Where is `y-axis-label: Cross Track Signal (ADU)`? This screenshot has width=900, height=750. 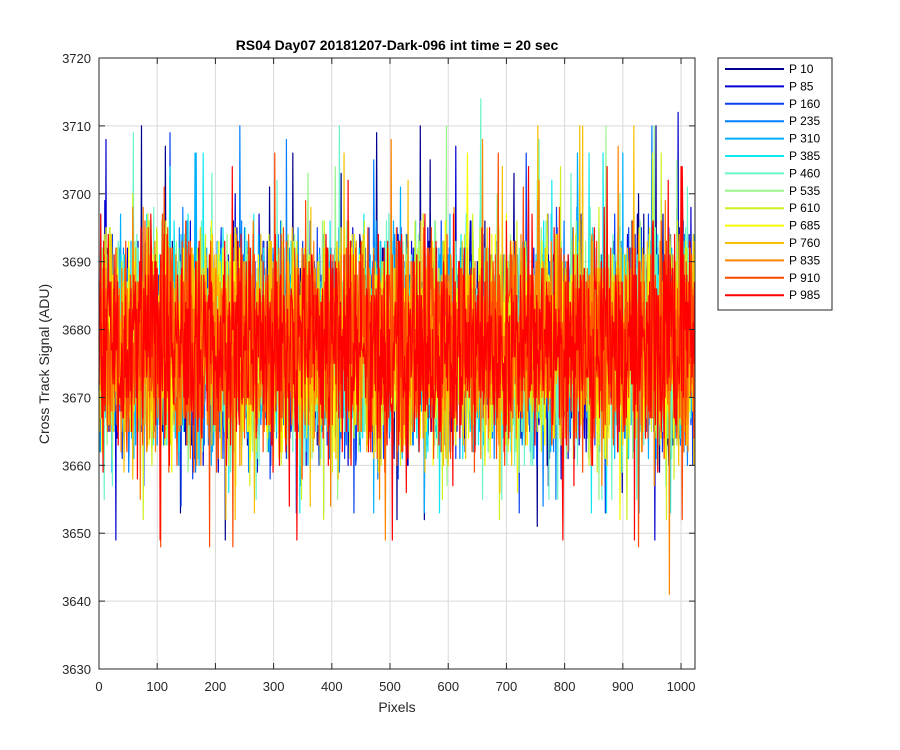
y-axis-label: Cross Track Signal (ADU) is located at coordinates (44, 364).